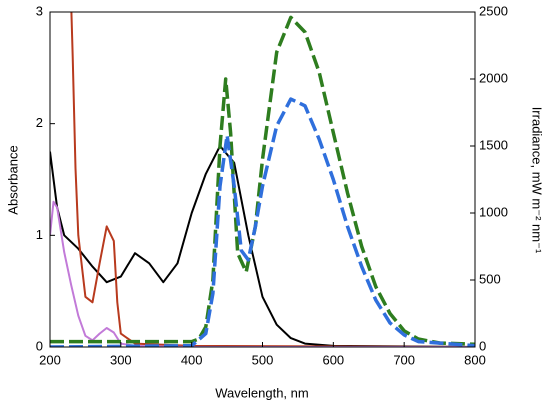  Describe the element at coordinates (493, 10) in the screenshot. I see `y2-tick-label: 2500` at that location.